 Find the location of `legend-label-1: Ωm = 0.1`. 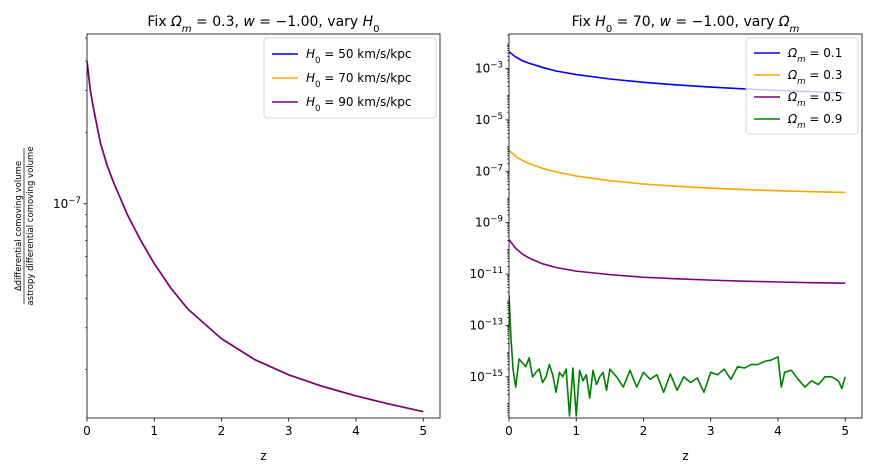

legend-label-1: Ωm = 0.1 is located at coordinates (814, 55).